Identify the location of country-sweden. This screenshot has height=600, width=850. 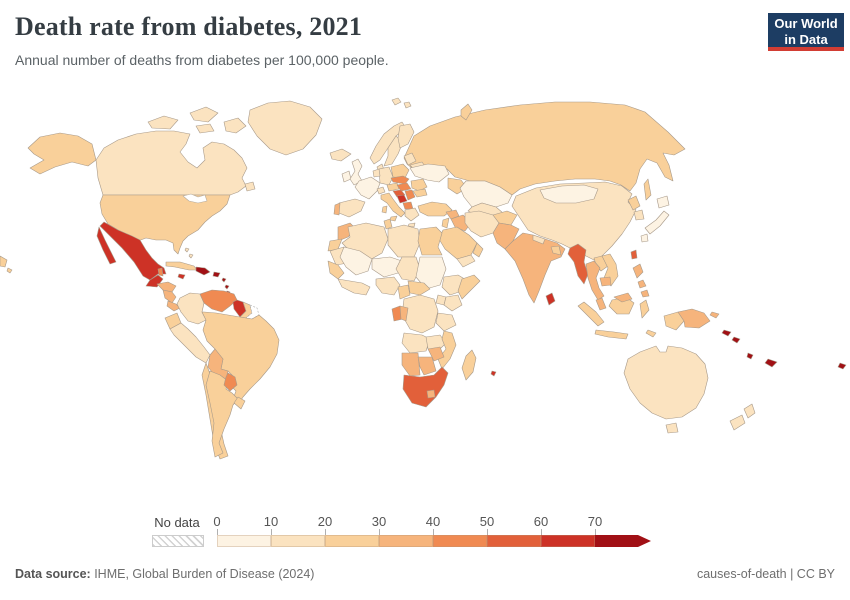
(393, 151).